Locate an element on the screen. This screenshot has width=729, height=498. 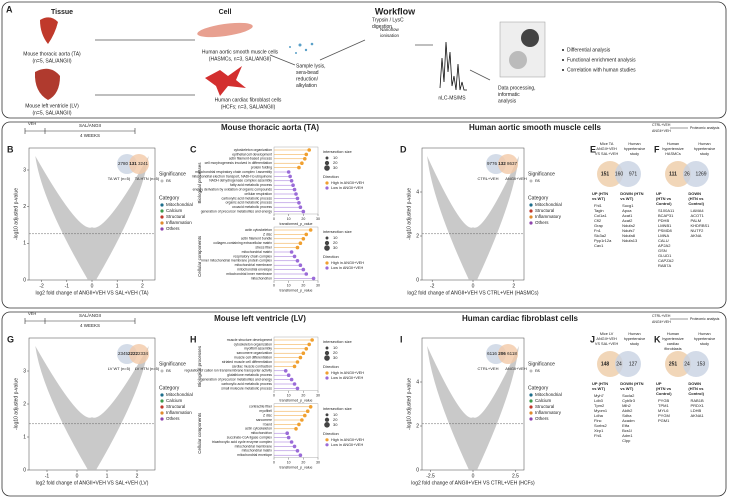
gene: LDHB is located at coordinates (696, 410).